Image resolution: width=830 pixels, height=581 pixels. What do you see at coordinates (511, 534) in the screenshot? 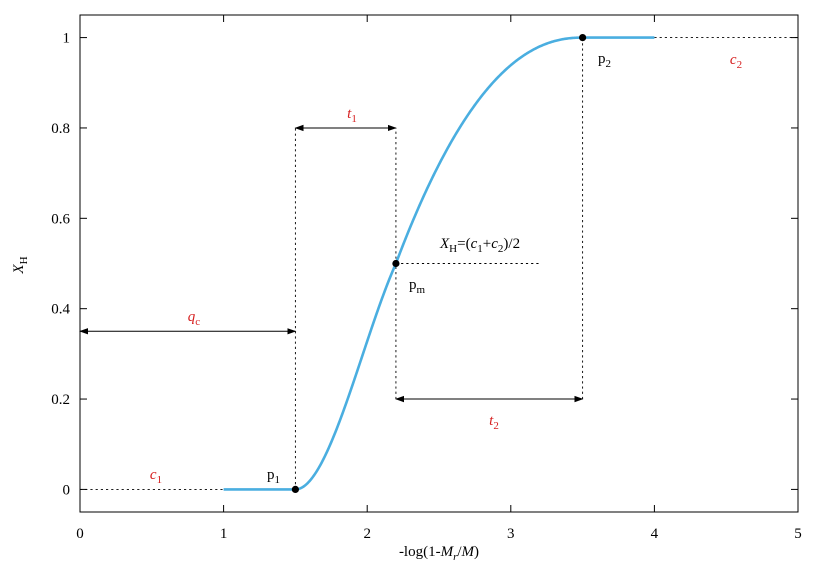
I see `x-tick-label: 3` at bounding box center [511, 534].